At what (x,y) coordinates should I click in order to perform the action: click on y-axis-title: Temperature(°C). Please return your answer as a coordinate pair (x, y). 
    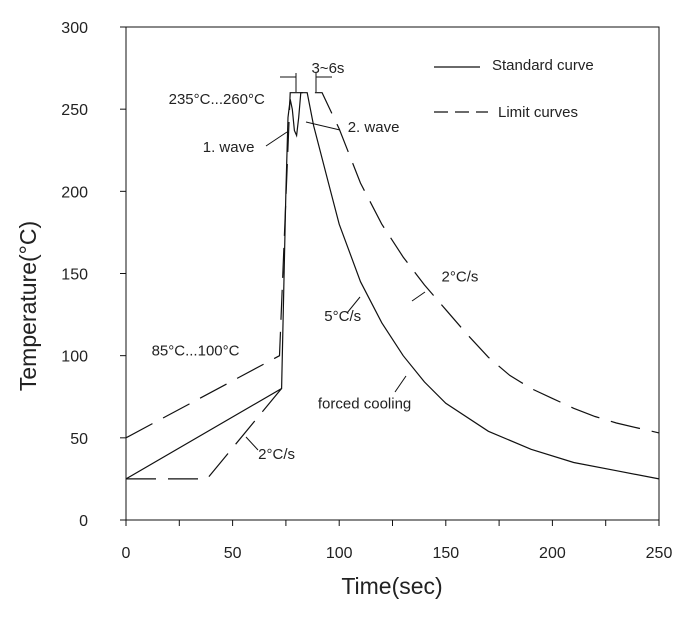
    Looking at the image, I should click on (28, 306).